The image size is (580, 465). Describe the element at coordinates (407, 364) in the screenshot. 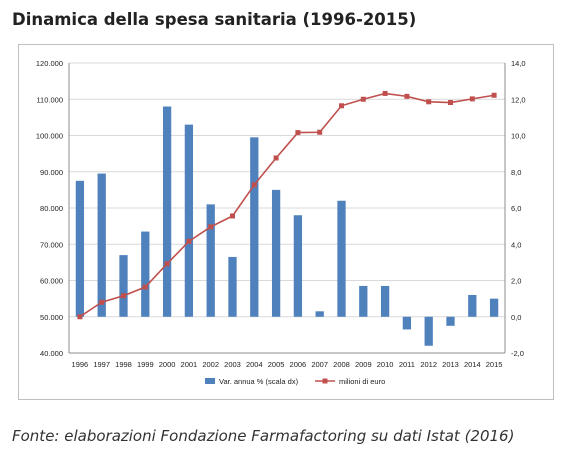

I see `x-tick-label: 2011` at that location.